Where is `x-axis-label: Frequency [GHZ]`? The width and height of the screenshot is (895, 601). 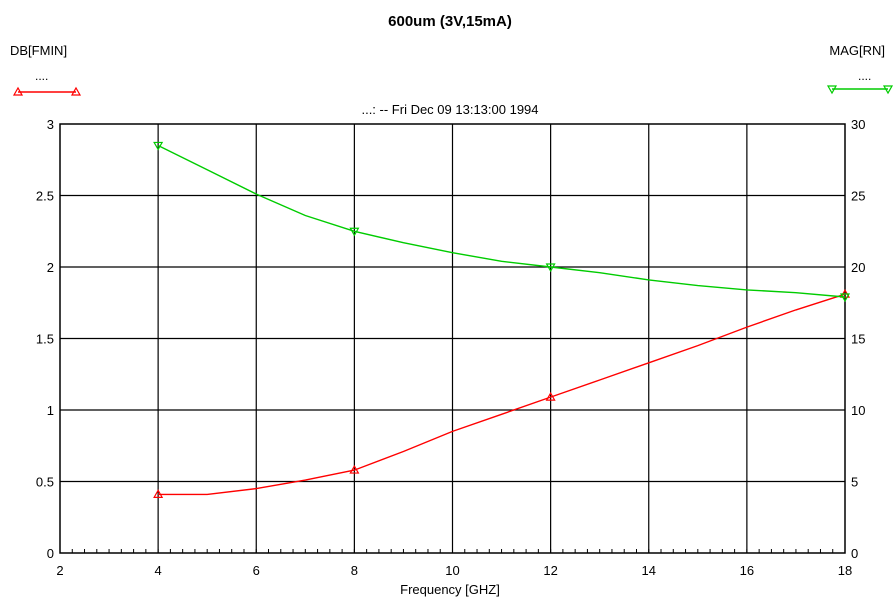
x-axis-label: Frequency [GHZ] is located at coordinates (450, 589).